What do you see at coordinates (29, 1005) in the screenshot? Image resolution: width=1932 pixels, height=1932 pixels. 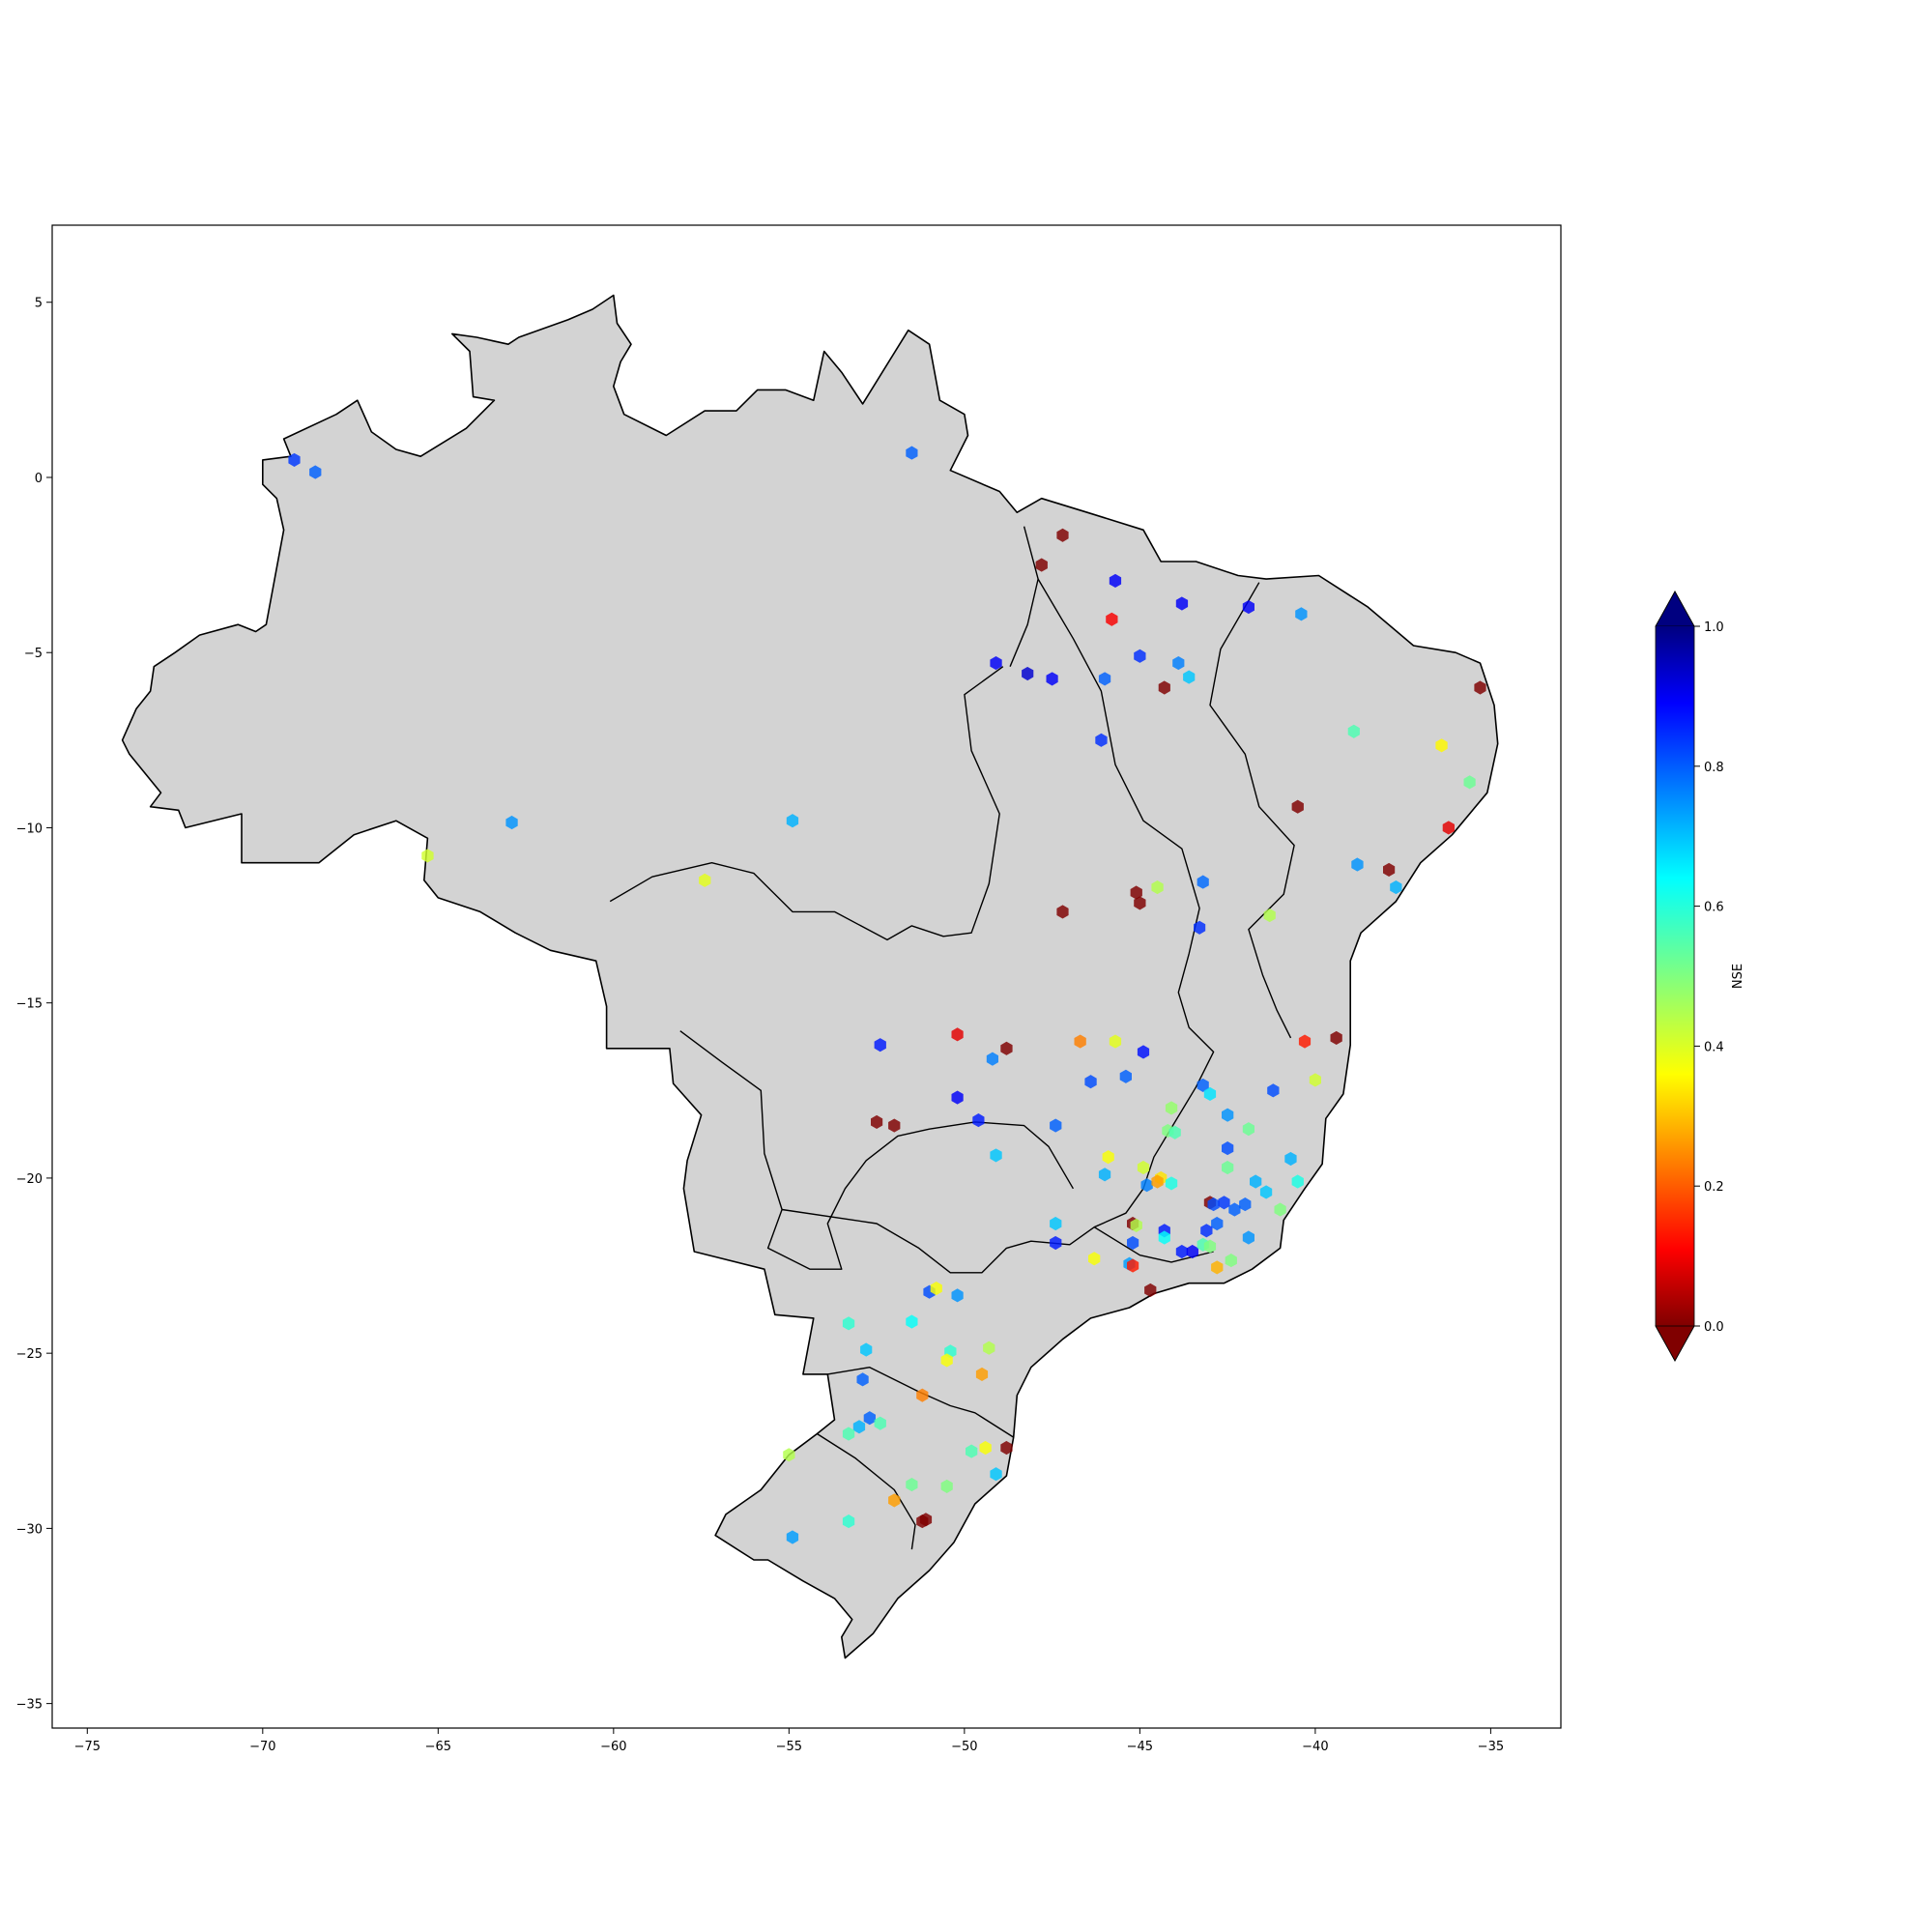 I see `y-tick-label: −15` at bounding box center [29, 1005].